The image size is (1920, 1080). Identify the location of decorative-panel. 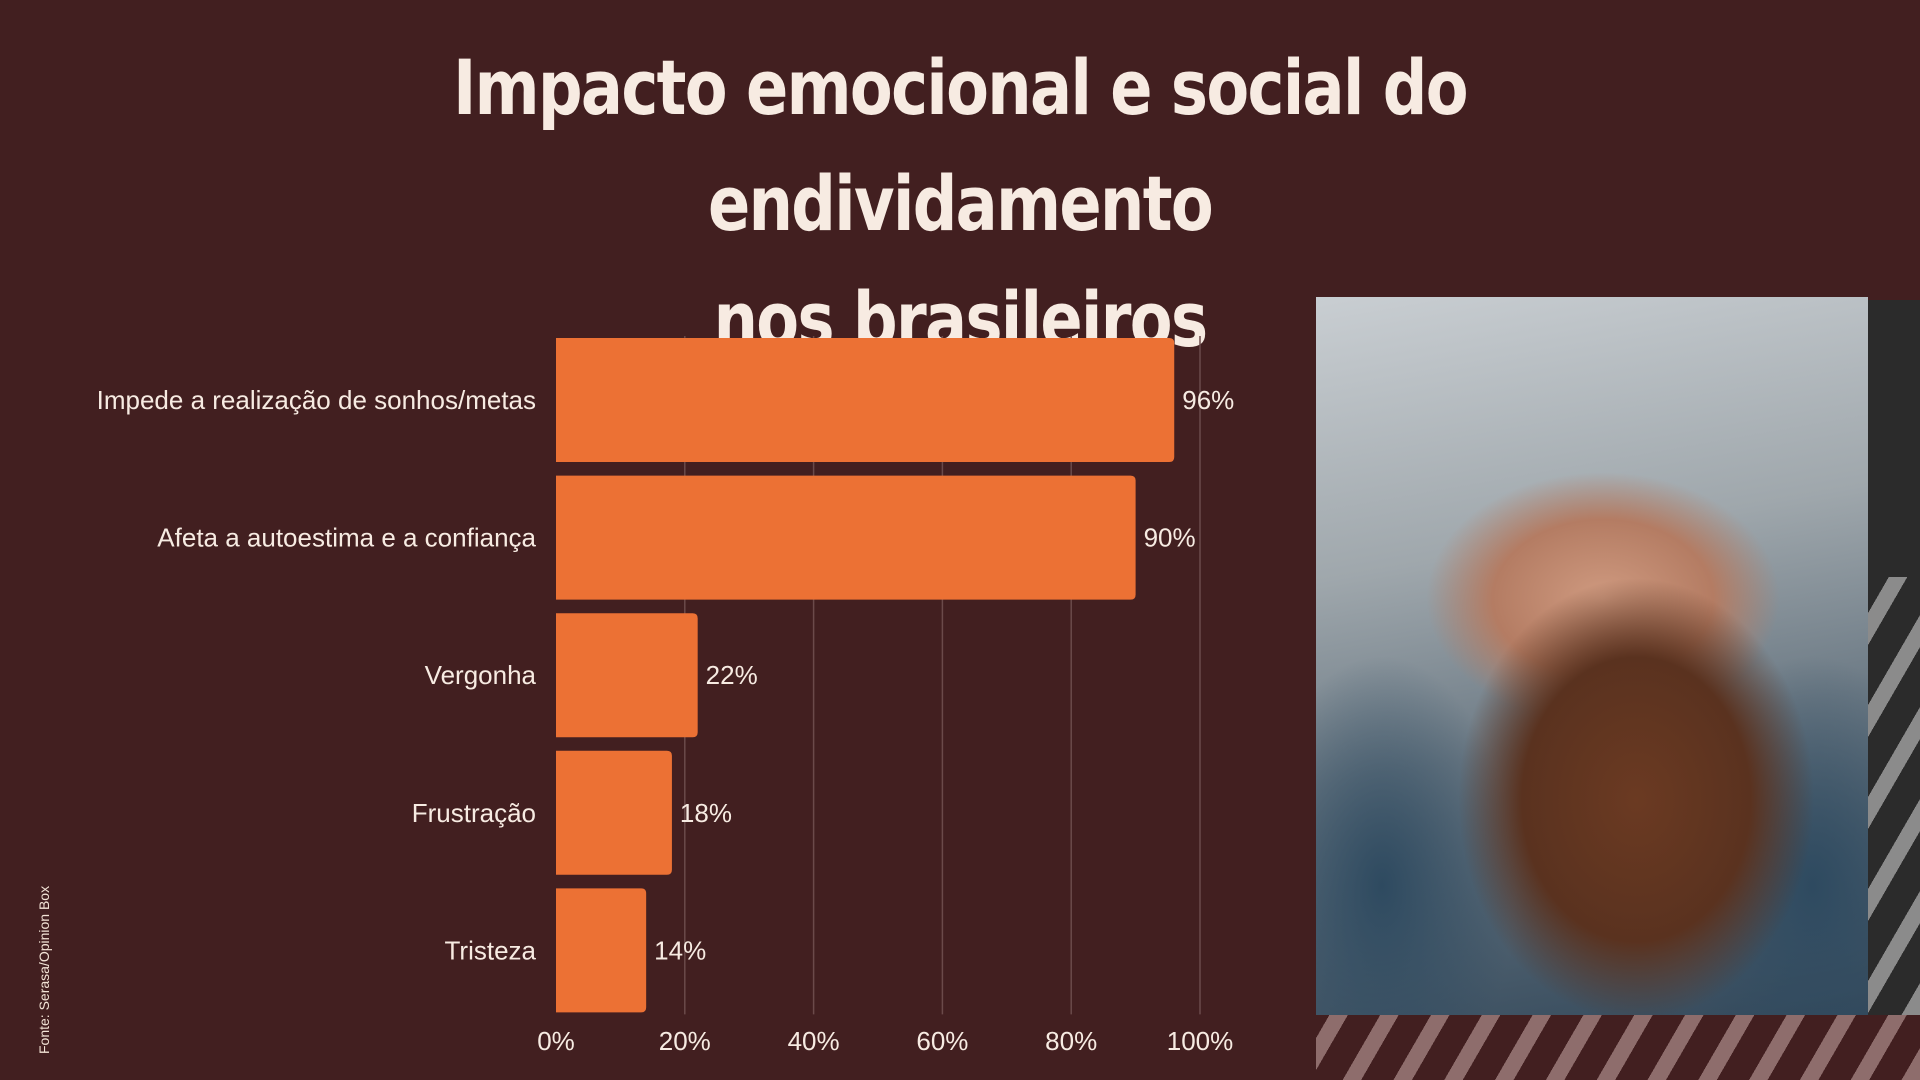
(1894, 438).